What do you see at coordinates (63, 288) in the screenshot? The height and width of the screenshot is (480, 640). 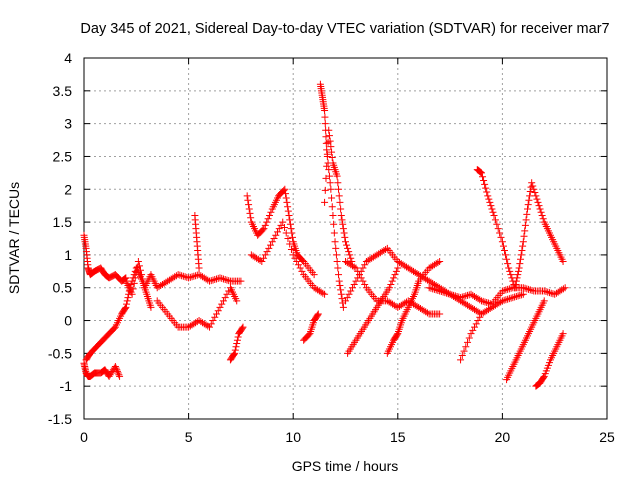 I see `y-tick-label: 0.5` at bounding box center [63, 288].